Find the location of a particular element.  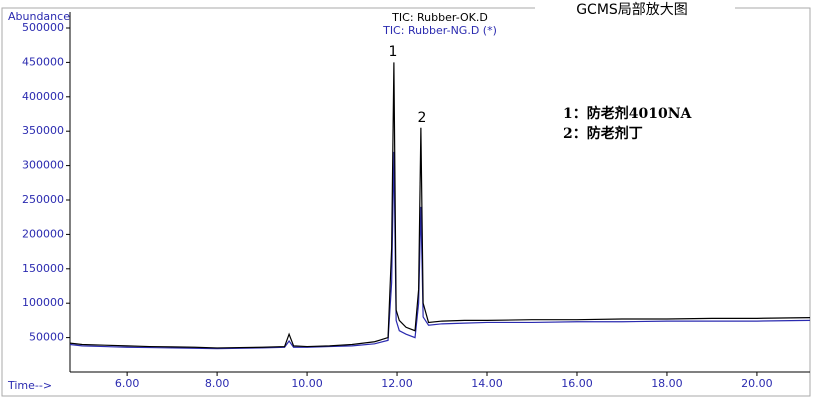

y-tick-label: 100000 is located at coordinates (43, 302).